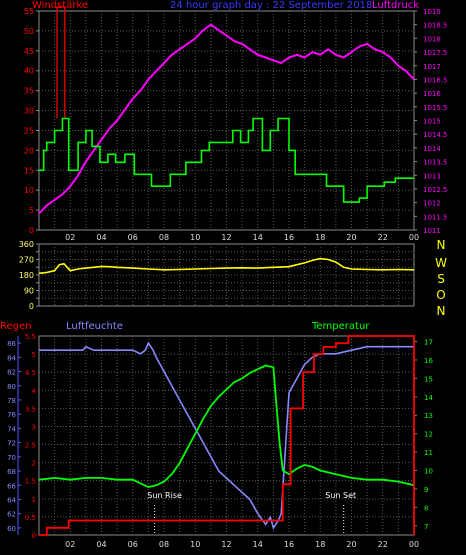 This screenshot has height=555, width=466. Describe the element at coordinates (435, 190) in the screenshot. I see `pressure-tick-label: 1012.5` at that location.